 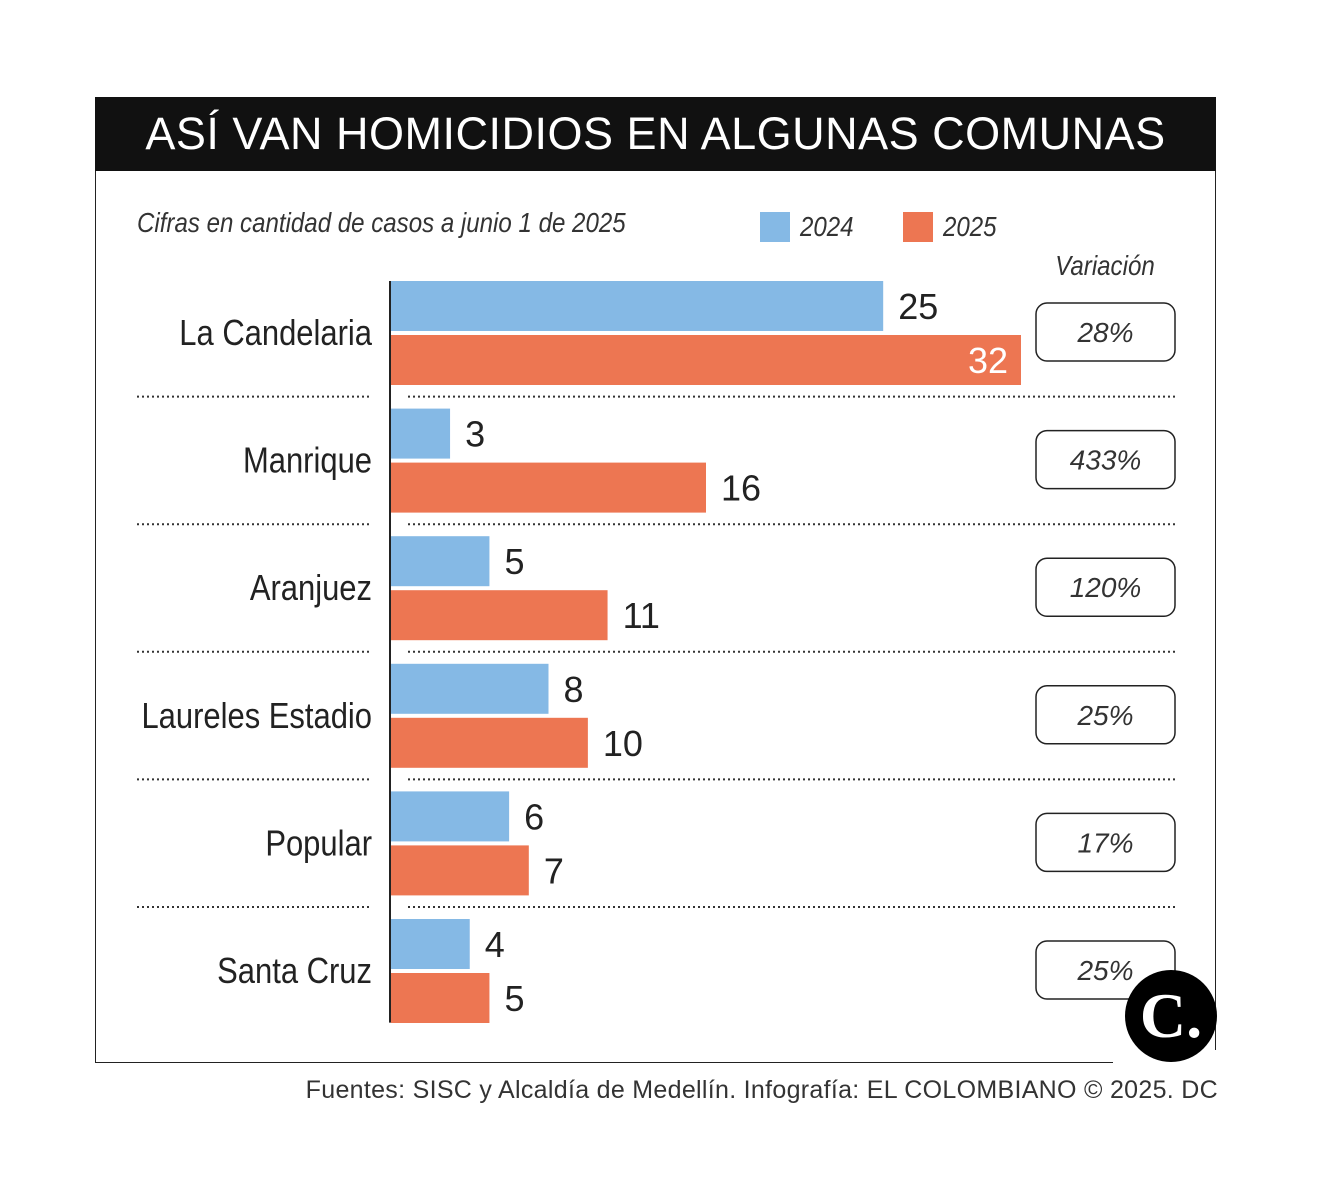 What do you see at coordinates (440, 561) in the screenshot?
I see `bar-2024-aranjuez` at bounding box center [440, 561].